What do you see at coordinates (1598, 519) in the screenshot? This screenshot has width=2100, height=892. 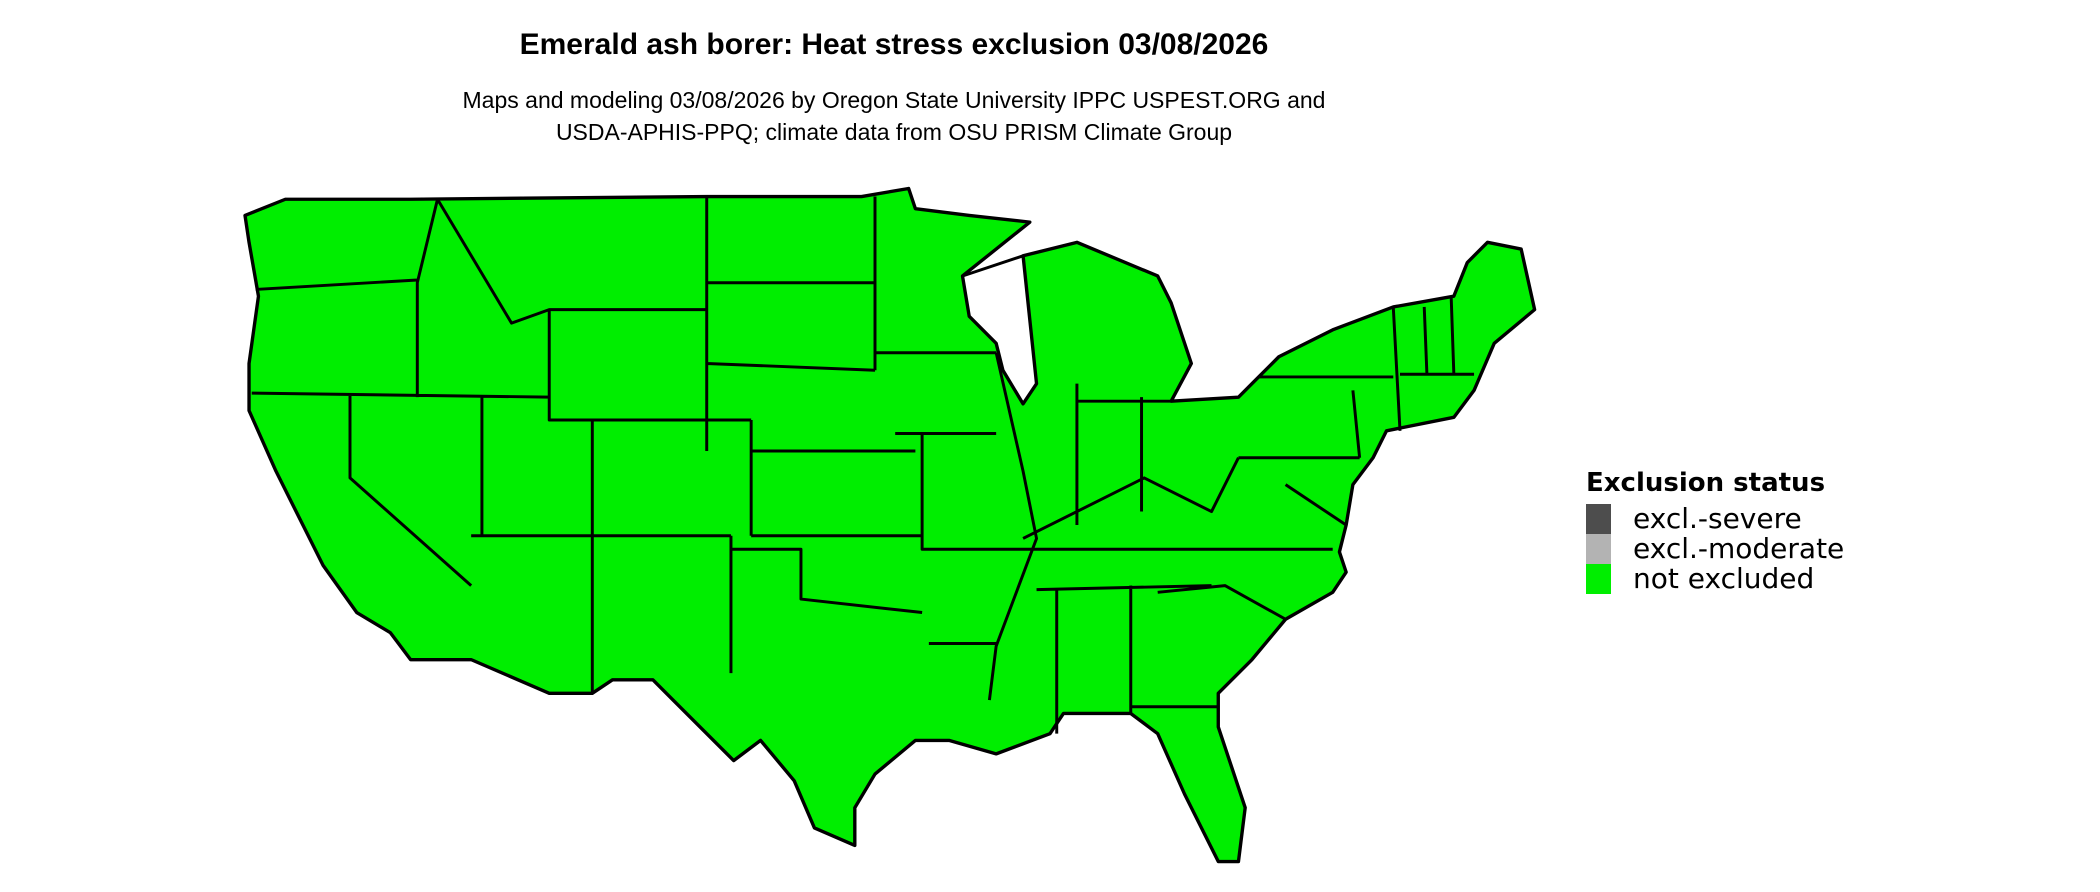 I see `legend-swatch-severe` at bounding box center [1598, 519].